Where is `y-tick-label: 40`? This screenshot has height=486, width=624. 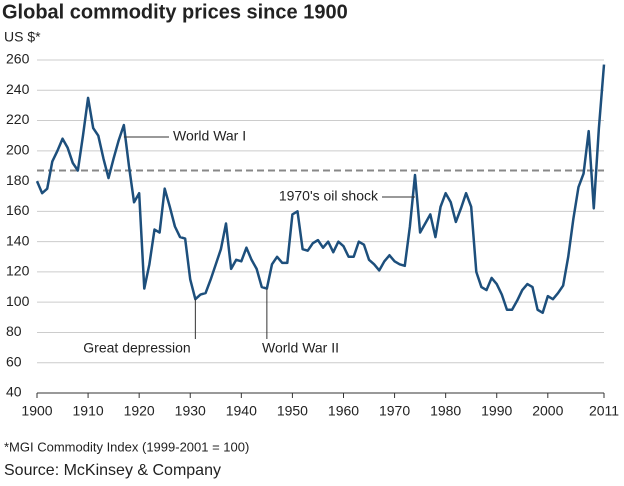 y-tick-label: 40 is located at coordinates (14, 392).